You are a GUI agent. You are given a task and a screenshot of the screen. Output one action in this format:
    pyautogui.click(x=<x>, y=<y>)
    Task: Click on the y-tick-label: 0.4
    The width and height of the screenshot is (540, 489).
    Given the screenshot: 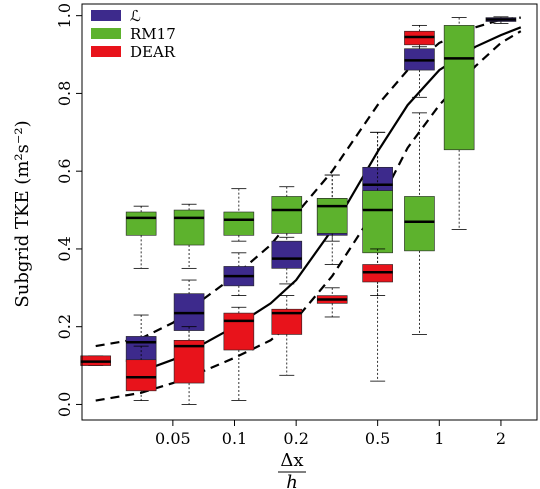 What is the action you would take?
    pyautogui.click(x=64, y=248)
    